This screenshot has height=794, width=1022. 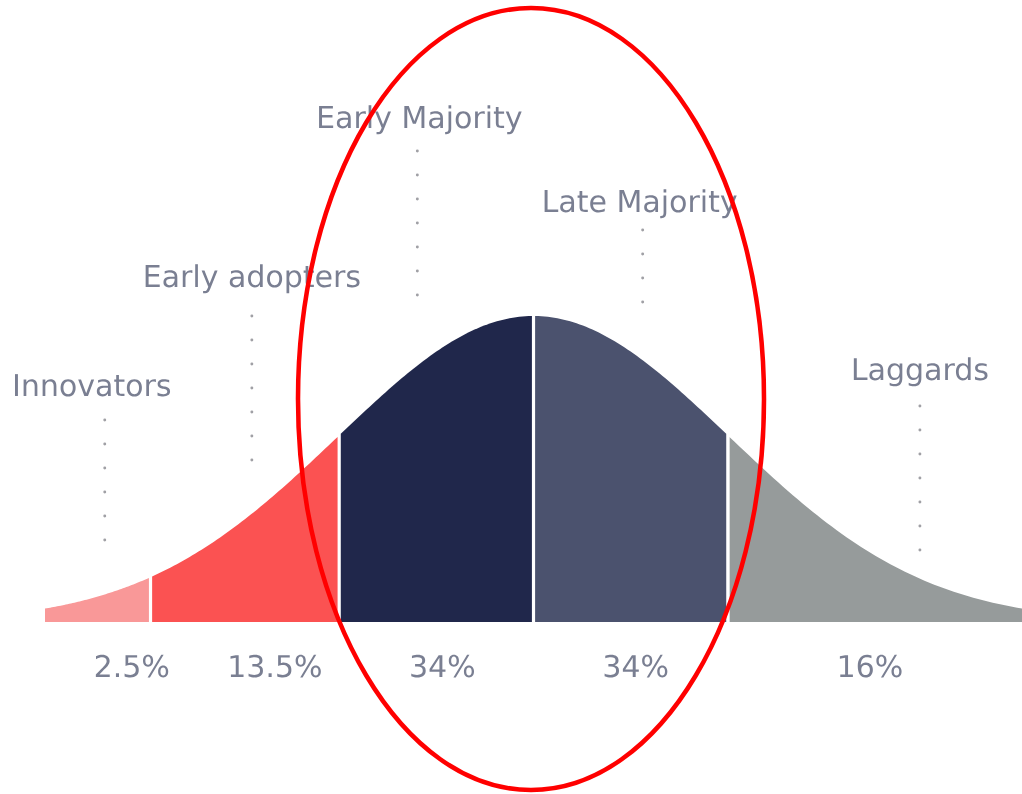 What do you see at coordinates (92, 385) in the screenshot?
I see `category-label: Innovators` at bounding box center [92, 385].